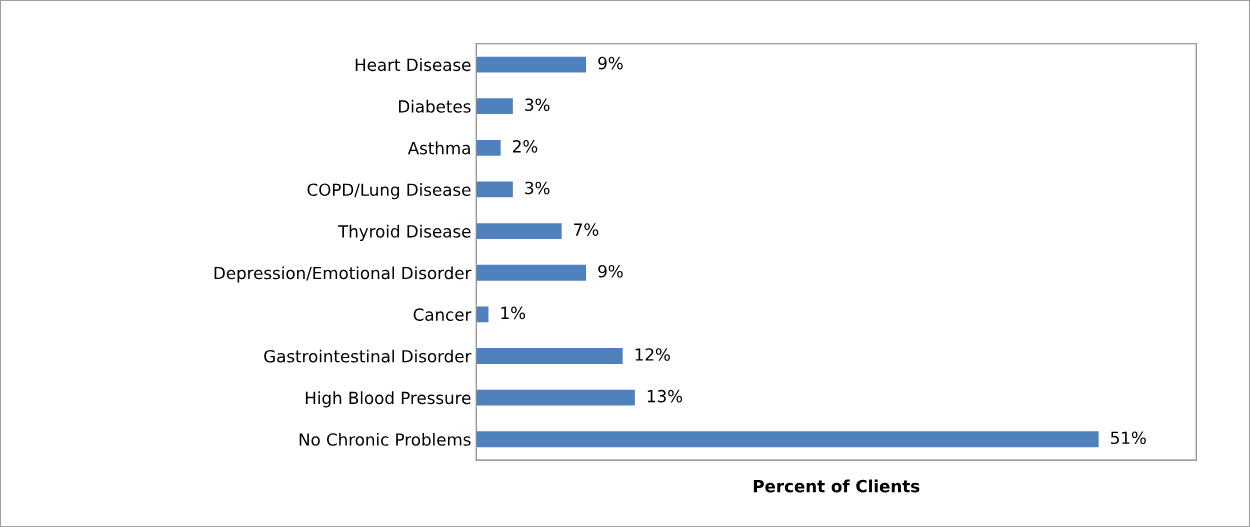 This screenshot has width=1250, height=527. Describe the element at coordinates (385, 439) in the screenshot. I see `y-tick-label: No Chronic Problems` at that location.